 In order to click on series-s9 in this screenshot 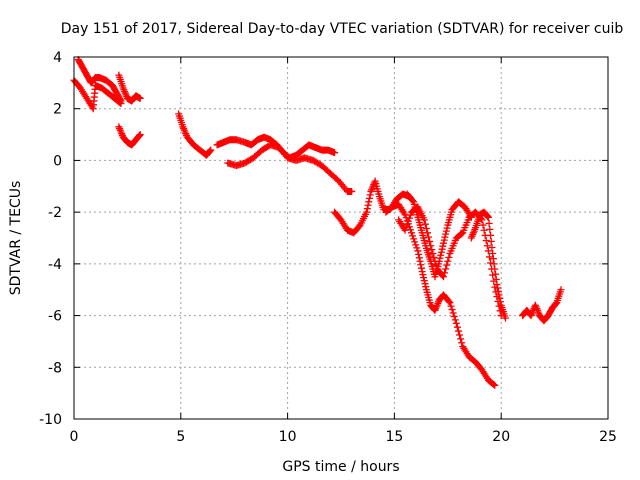, I will do `click(440, 294)`.